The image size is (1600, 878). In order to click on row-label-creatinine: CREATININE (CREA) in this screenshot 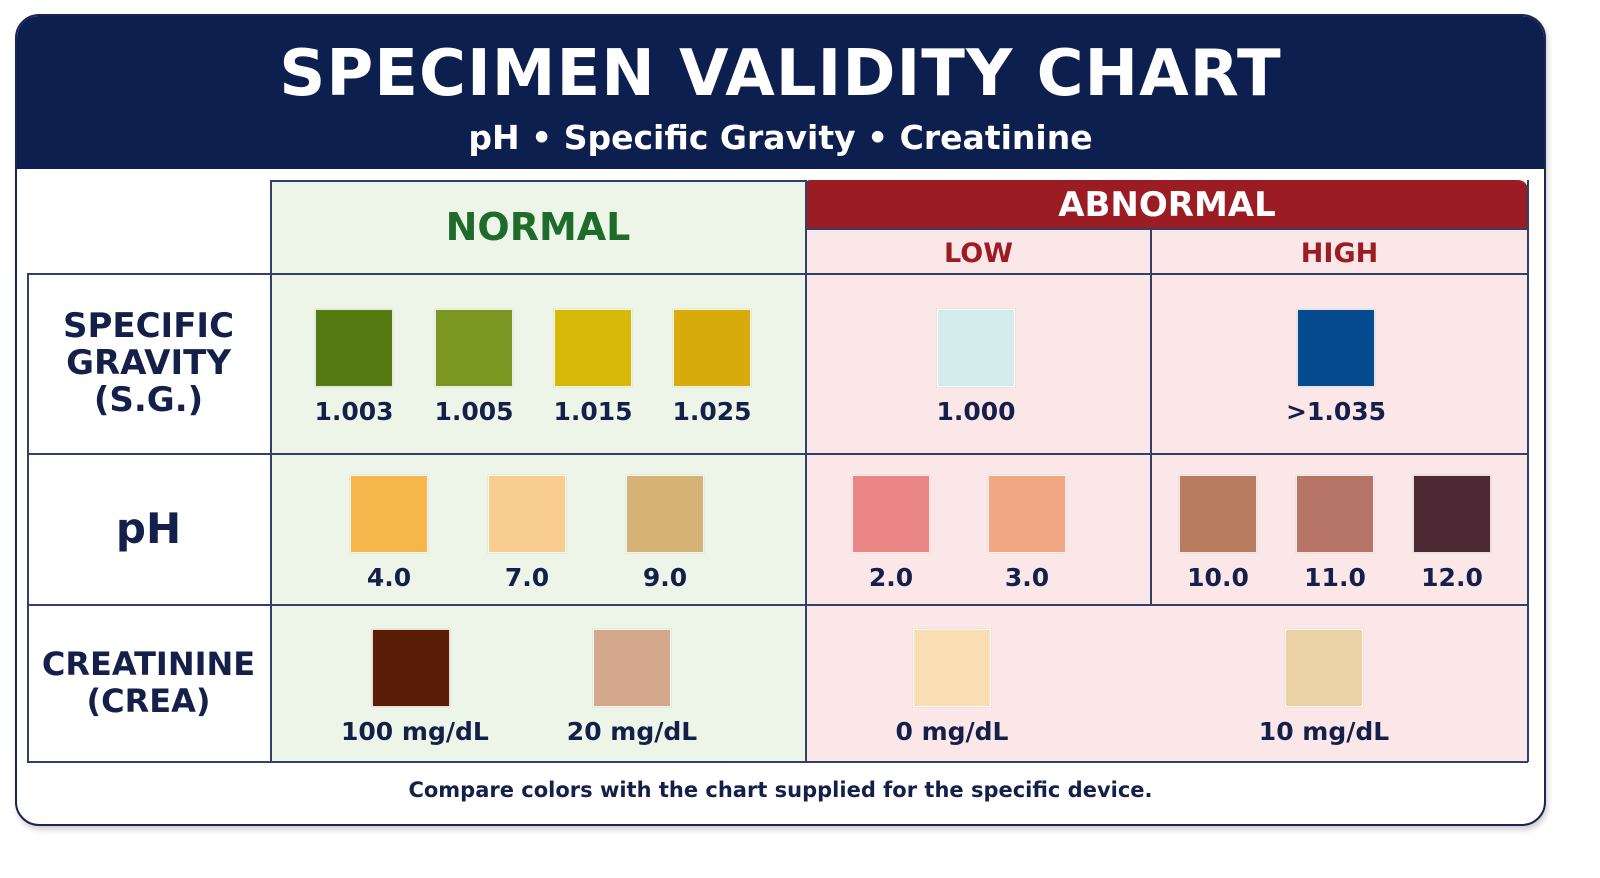, I will do `click(148, 682)`.